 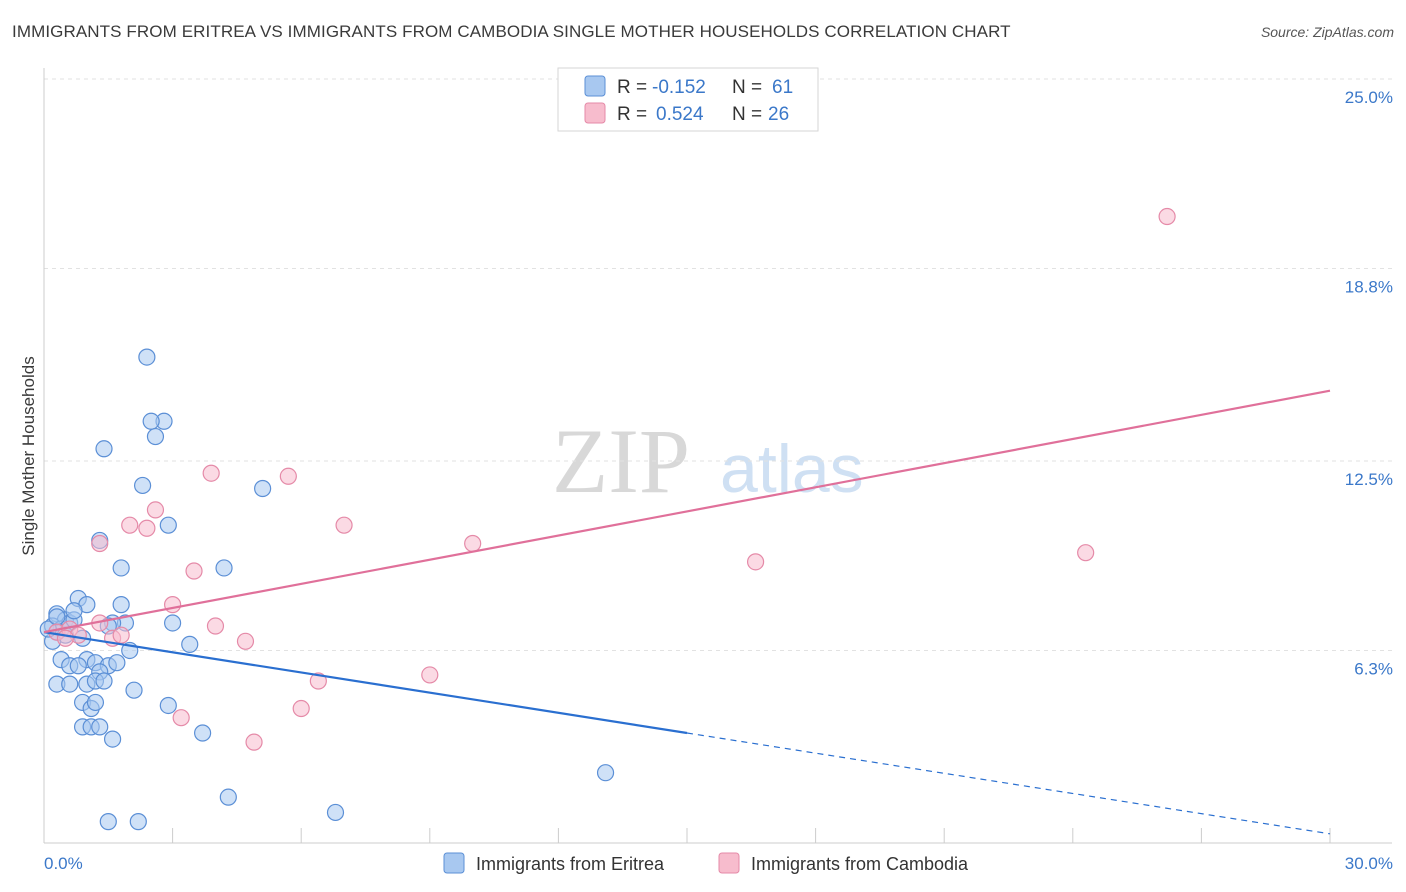 What do you see at coordinates (792, 469) in the screenshot?
I see `watermark-atlas: atlas` at bounding box center [792, 469].